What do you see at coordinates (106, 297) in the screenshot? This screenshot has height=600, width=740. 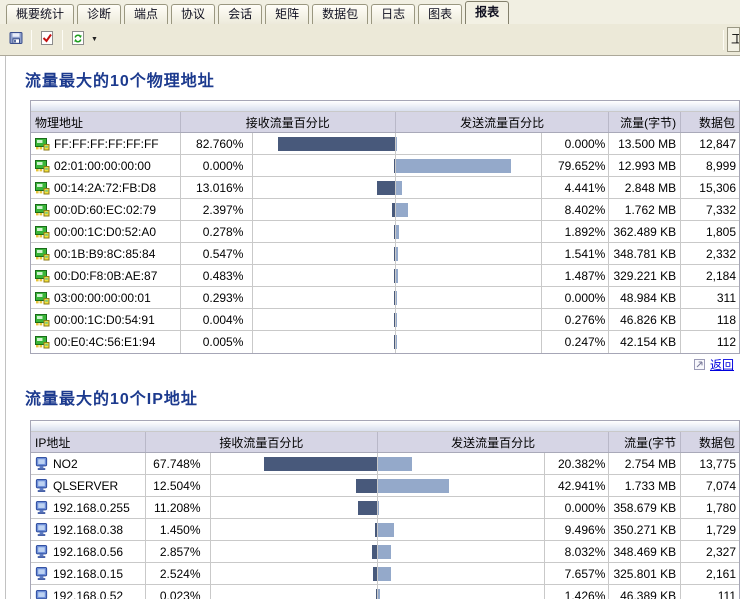 I see `address-cell: 03:00:00:00:00:01` at bounding box center [106, 297].